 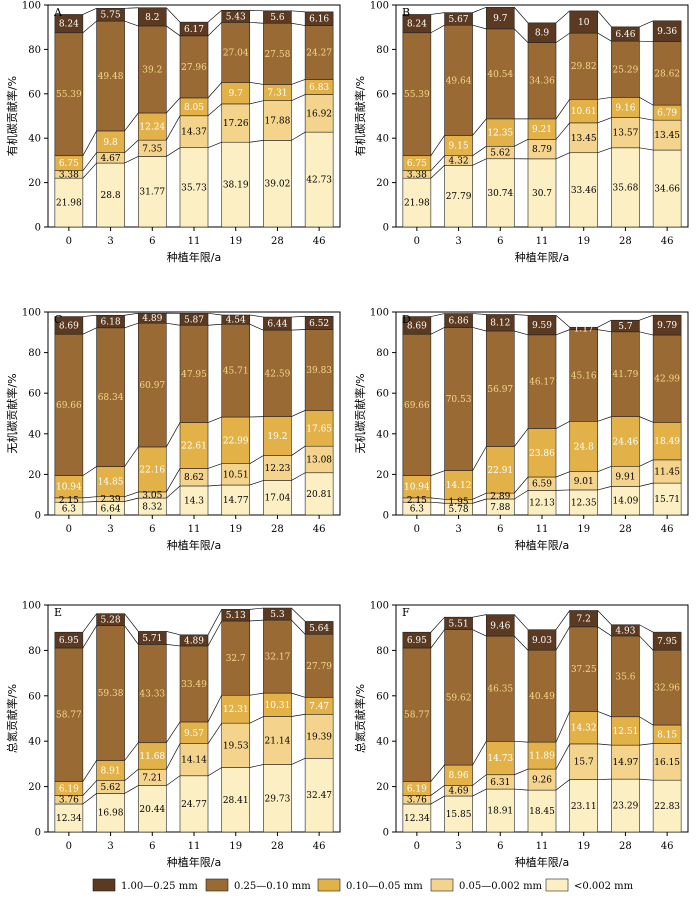 I want to click on legend-label: 0.05—0.002 mm, so click(x=501, y=886).